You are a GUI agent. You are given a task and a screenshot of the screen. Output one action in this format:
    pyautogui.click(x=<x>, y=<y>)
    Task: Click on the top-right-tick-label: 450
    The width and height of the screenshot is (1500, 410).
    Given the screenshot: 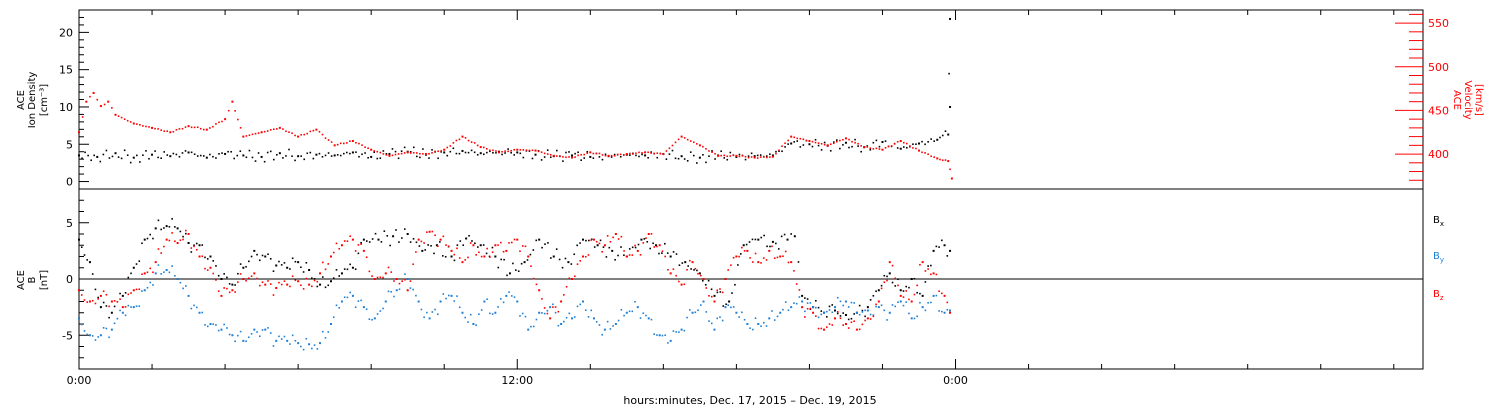 What is the action you would take?
    pyautogui.click(x=1438, y=110)
    